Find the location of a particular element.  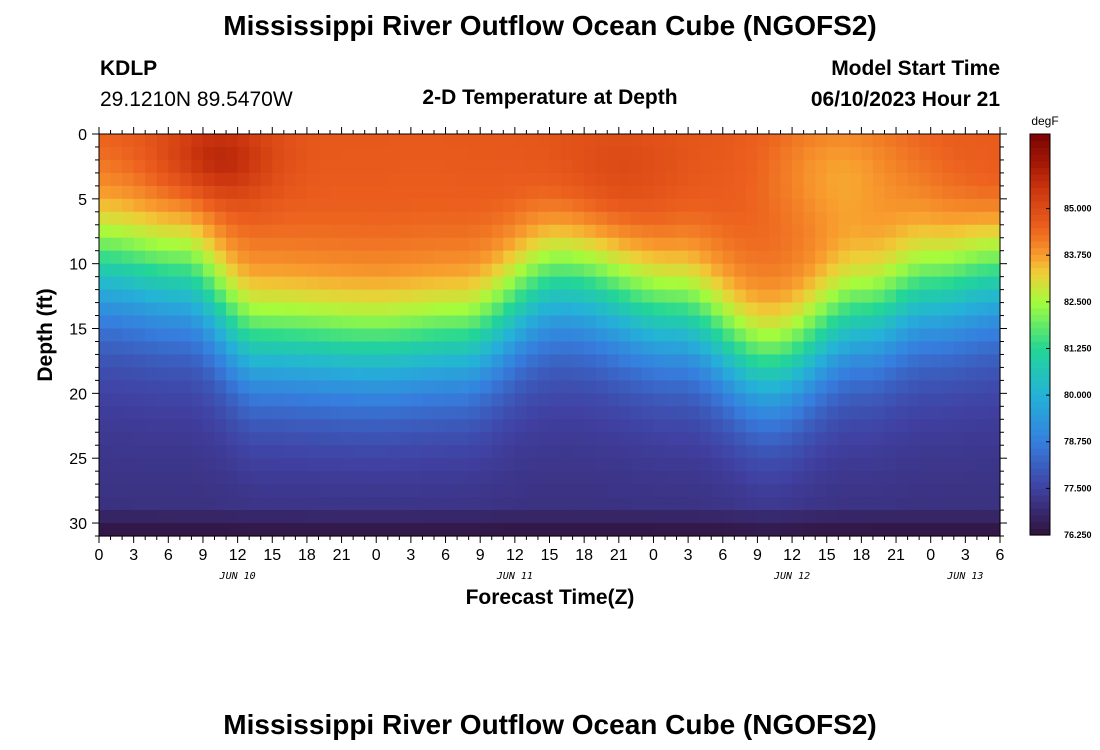

y-tick-label: 15 is located at coordinates (78, 330).